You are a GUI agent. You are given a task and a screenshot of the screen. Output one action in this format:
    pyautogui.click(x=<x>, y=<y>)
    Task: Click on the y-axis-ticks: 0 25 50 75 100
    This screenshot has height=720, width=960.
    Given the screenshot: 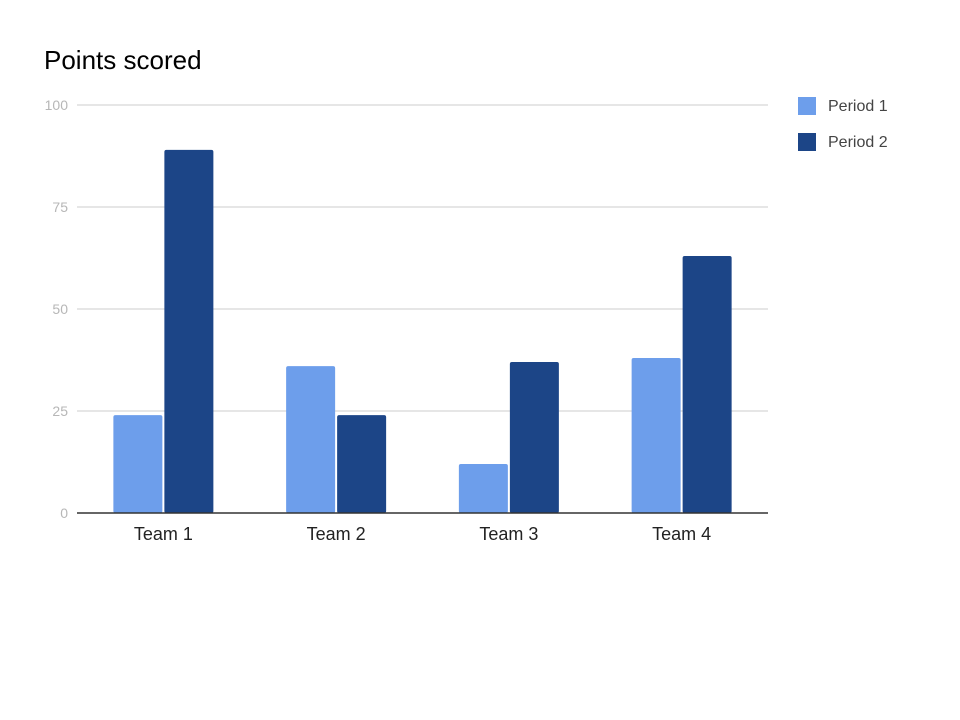 What is the action you would take?
    pyautogui.click(x=57, y=309)
    